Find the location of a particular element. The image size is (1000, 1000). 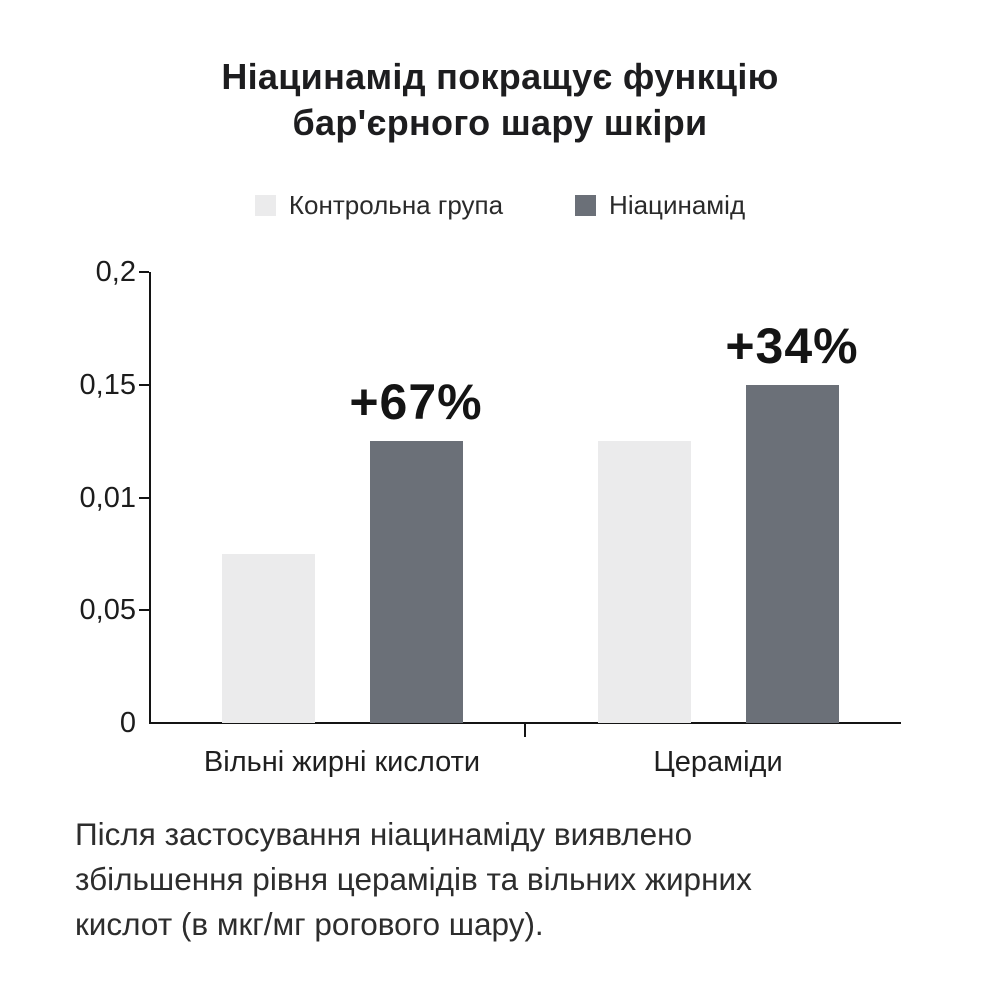

legend-label-control-group: Контрольна група is located at coordinates (396, 205).